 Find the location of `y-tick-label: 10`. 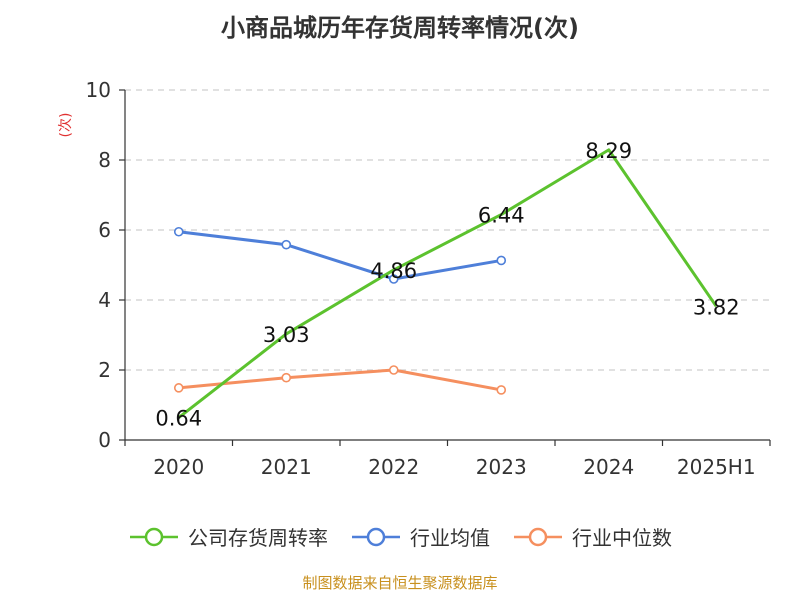

y-tick-label: 10 is located at coordinates (98, 90).